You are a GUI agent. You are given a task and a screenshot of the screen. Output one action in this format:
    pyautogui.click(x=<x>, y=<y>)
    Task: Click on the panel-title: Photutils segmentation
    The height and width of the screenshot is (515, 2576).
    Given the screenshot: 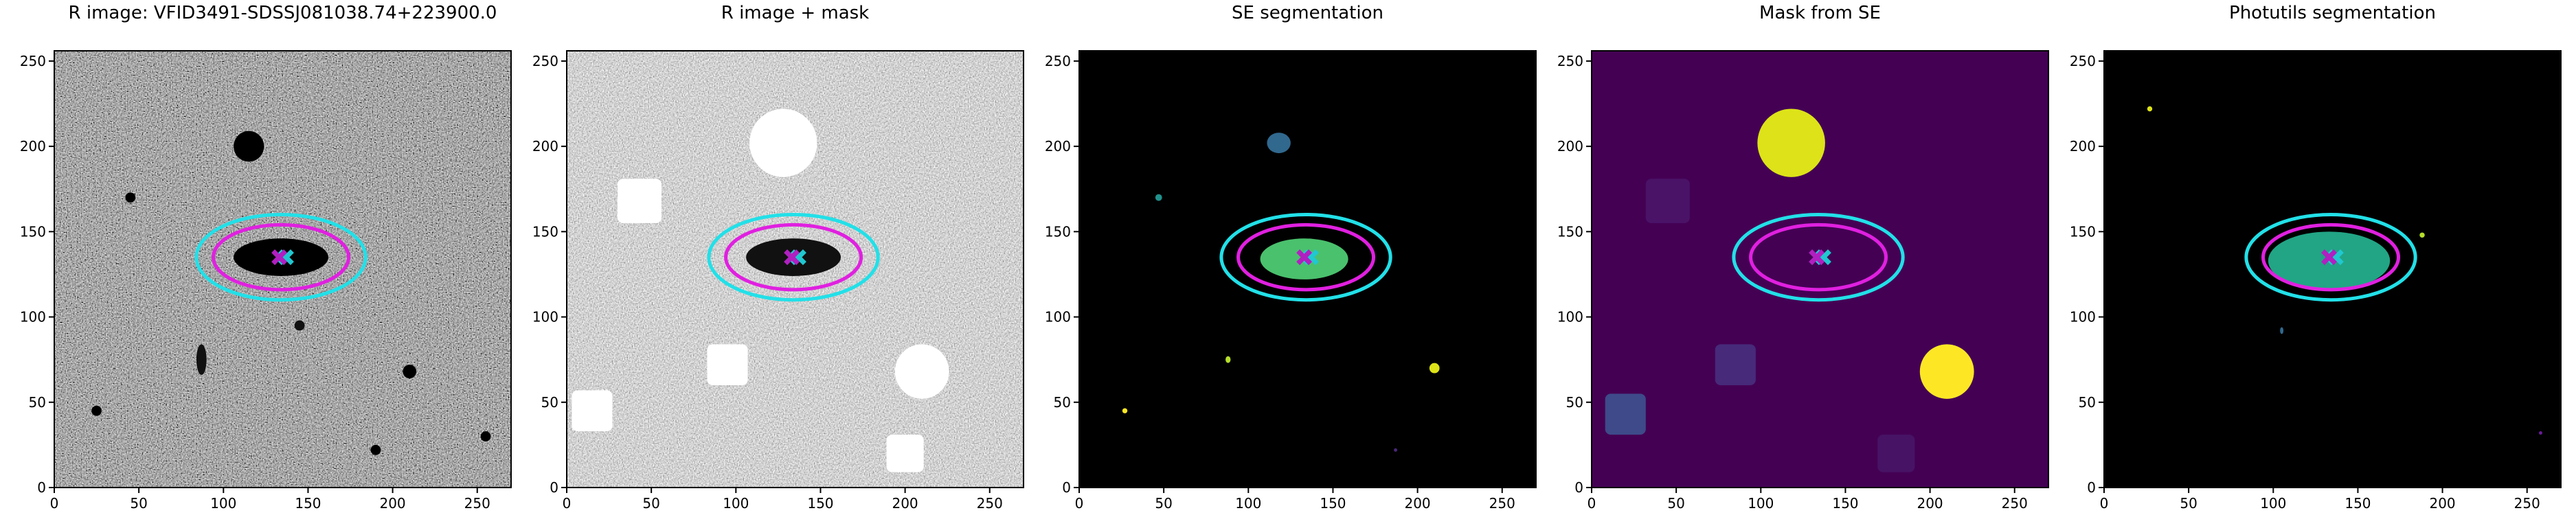 What is the action you would take?
    pyautogui.click(x=2332, y=13)
    